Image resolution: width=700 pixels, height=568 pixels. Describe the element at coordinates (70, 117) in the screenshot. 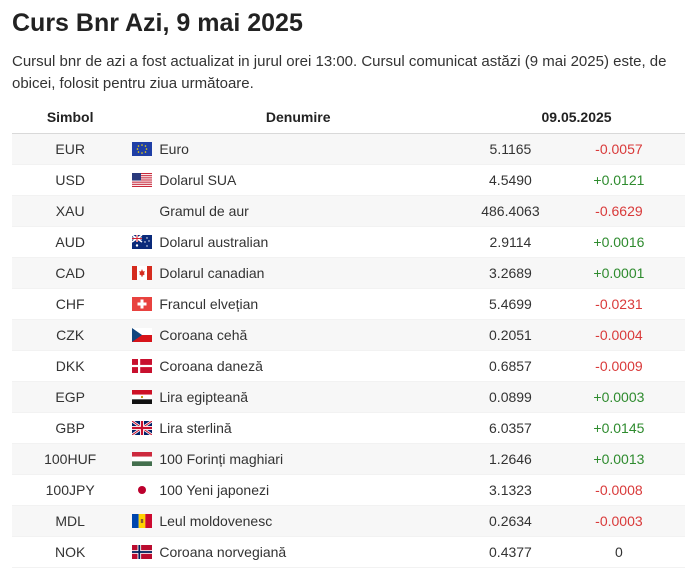

I see `header-symbol: Simbol` at that location.